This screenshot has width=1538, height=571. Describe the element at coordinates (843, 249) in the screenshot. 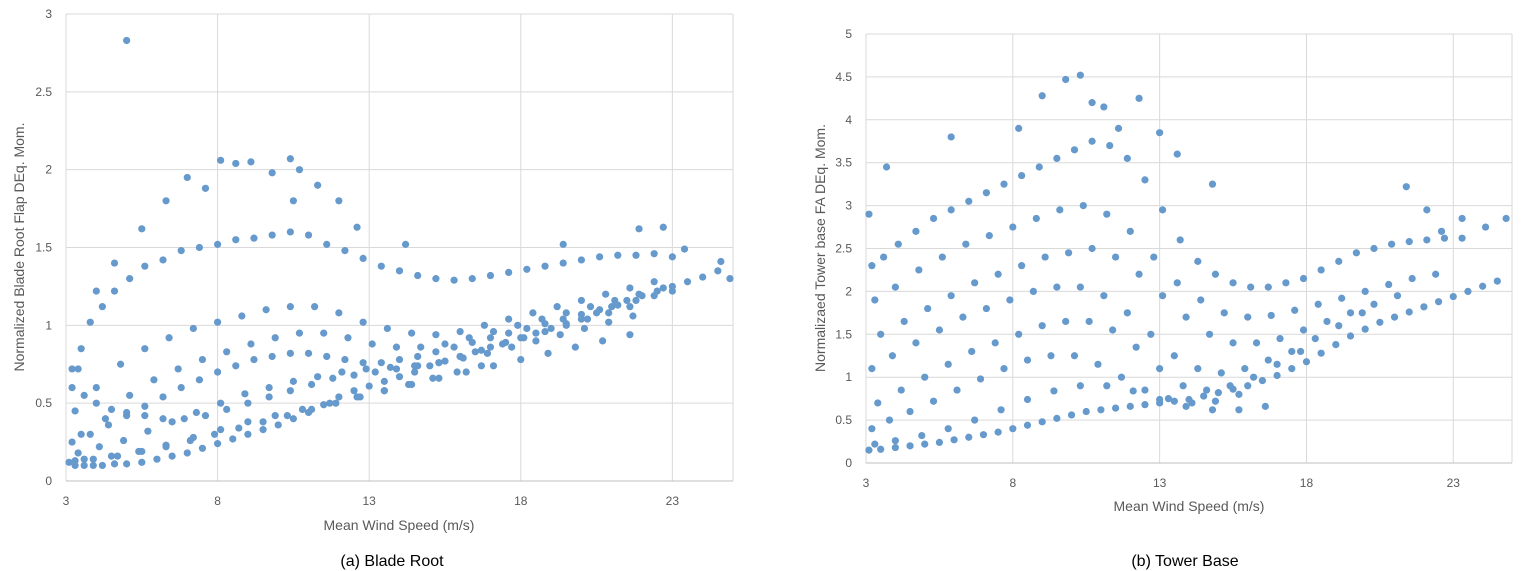

I see `y-tick-label: 2.5` at that location.